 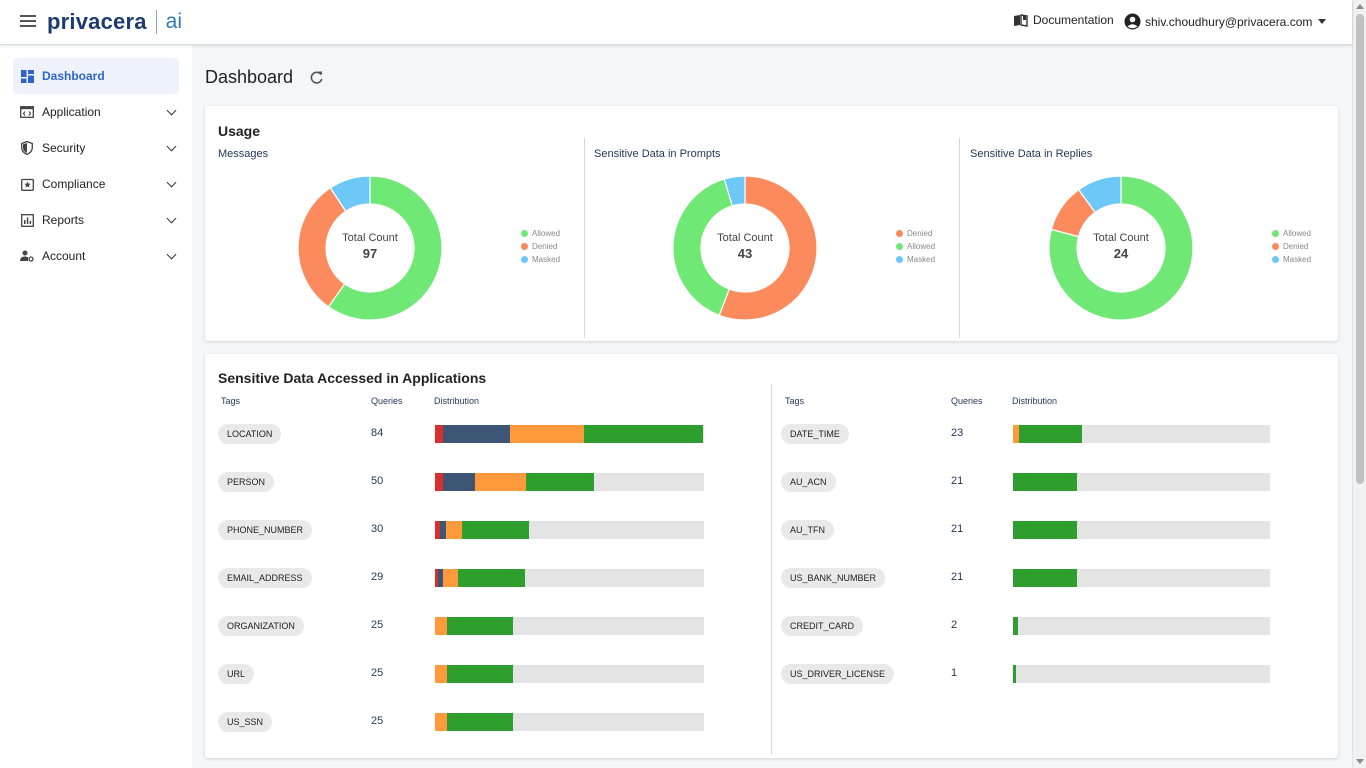 I want to click on sidebar-item-compliance: Compliance, so click(x=96, y=184).